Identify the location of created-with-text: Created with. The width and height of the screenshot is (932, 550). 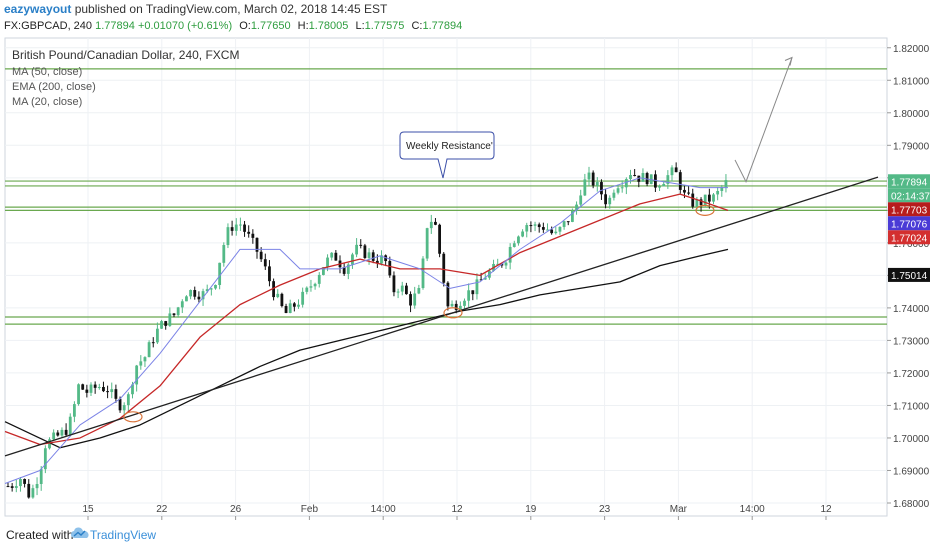
(40, 535).